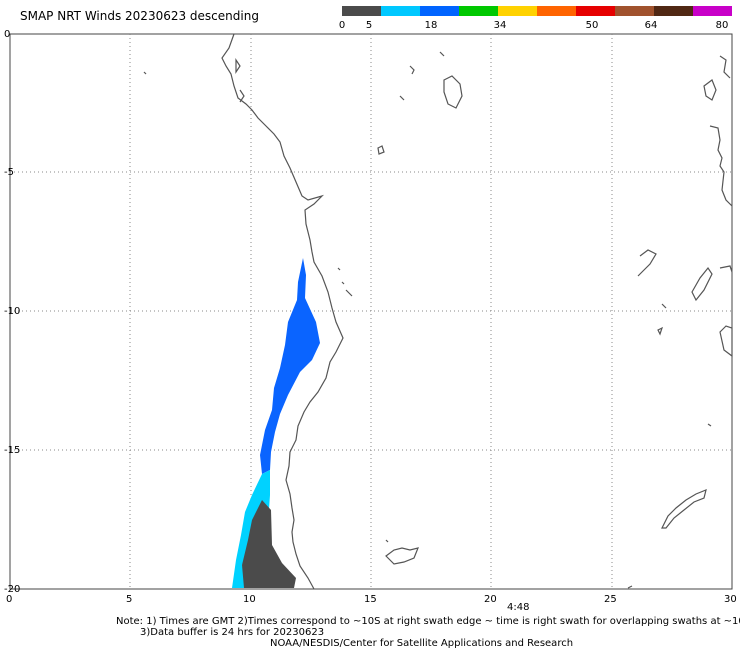 Image resolution: width=740 pixels, height=650 pixels. Describe the element at coordinates (12, 589) in the screenshot. I see `y-tick-neg20: -20` at that location.